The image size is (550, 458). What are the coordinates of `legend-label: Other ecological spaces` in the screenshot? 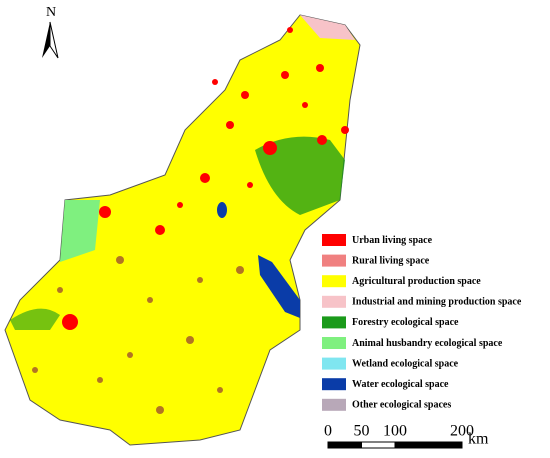 It's located at (401, 405).